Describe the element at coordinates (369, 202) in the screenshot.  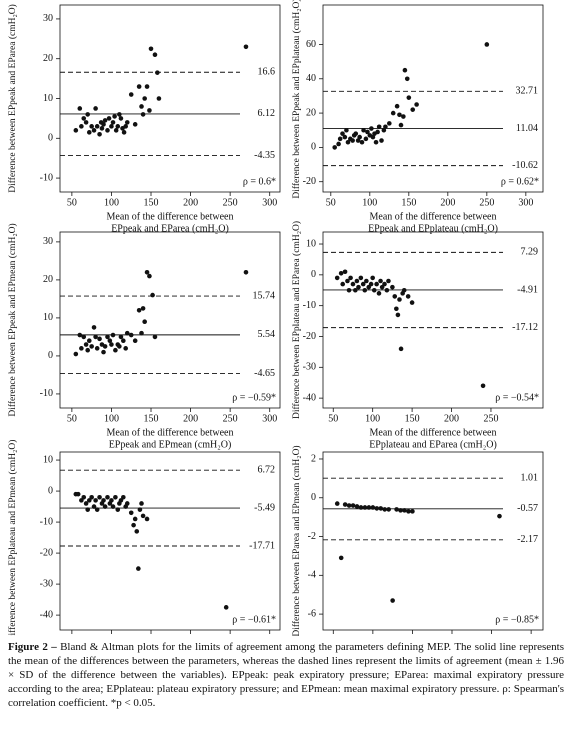
I see `x-tick-label: 100` at that location.